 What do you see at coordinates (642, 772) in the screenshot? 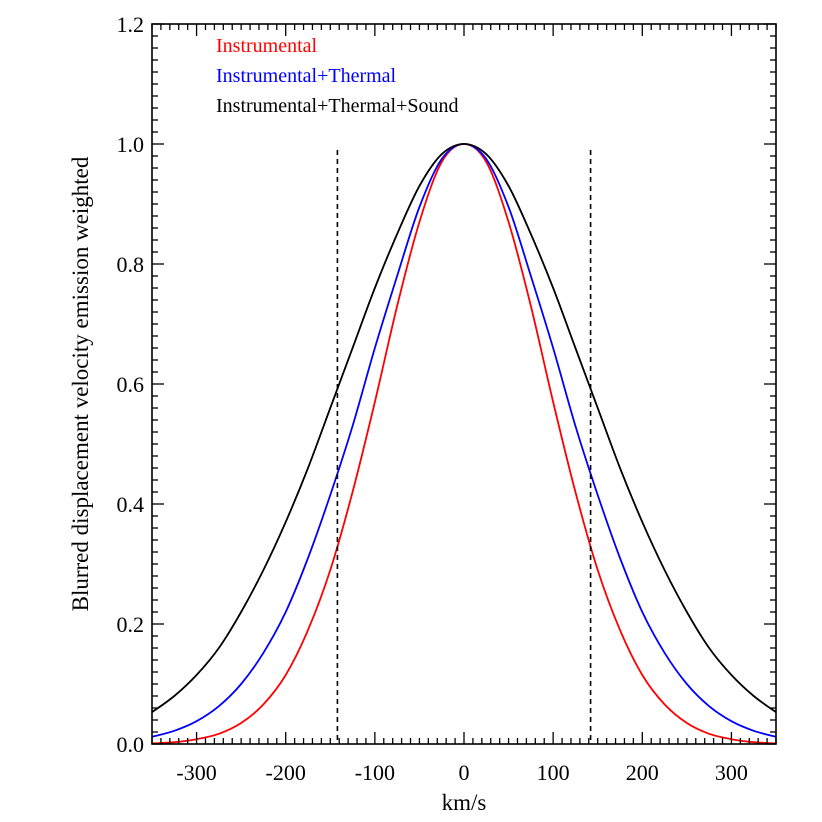
I see `x-tick-label: 200` at bounding box center [642, 772].